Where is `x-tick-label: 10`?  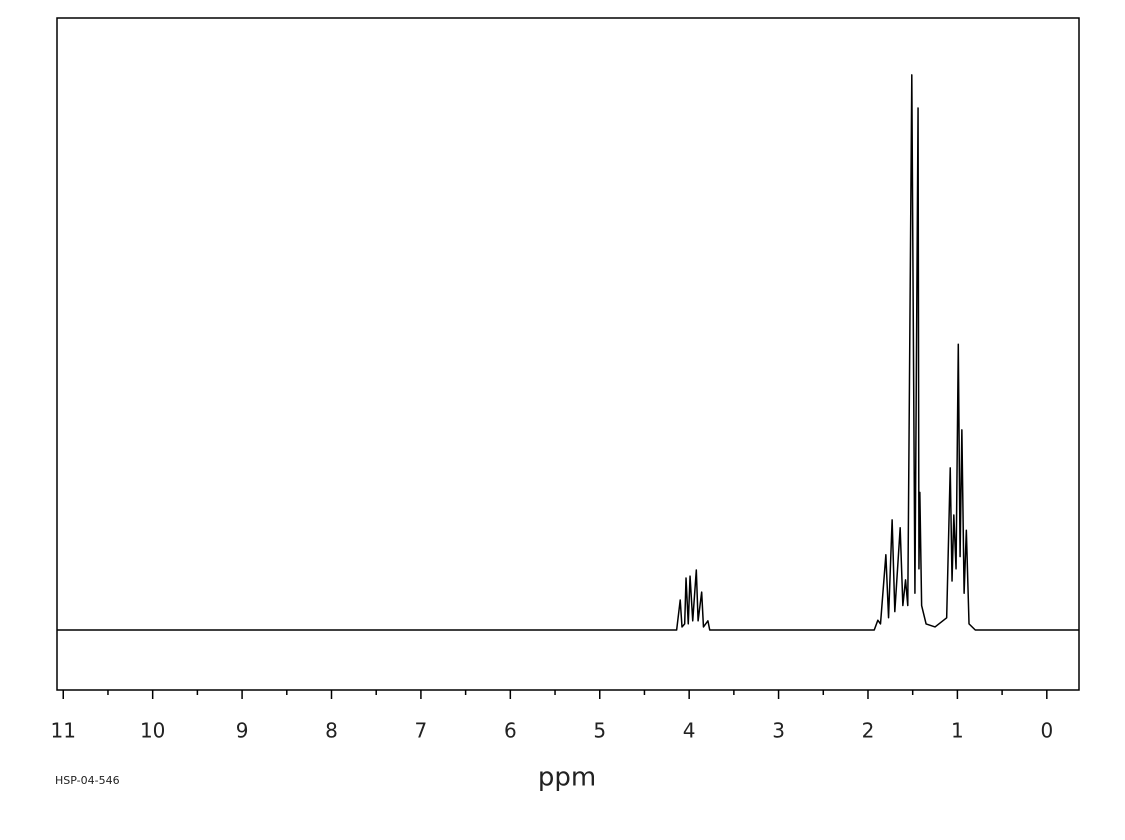
x-tick-label: 10 is located at coordinates (152, 731).